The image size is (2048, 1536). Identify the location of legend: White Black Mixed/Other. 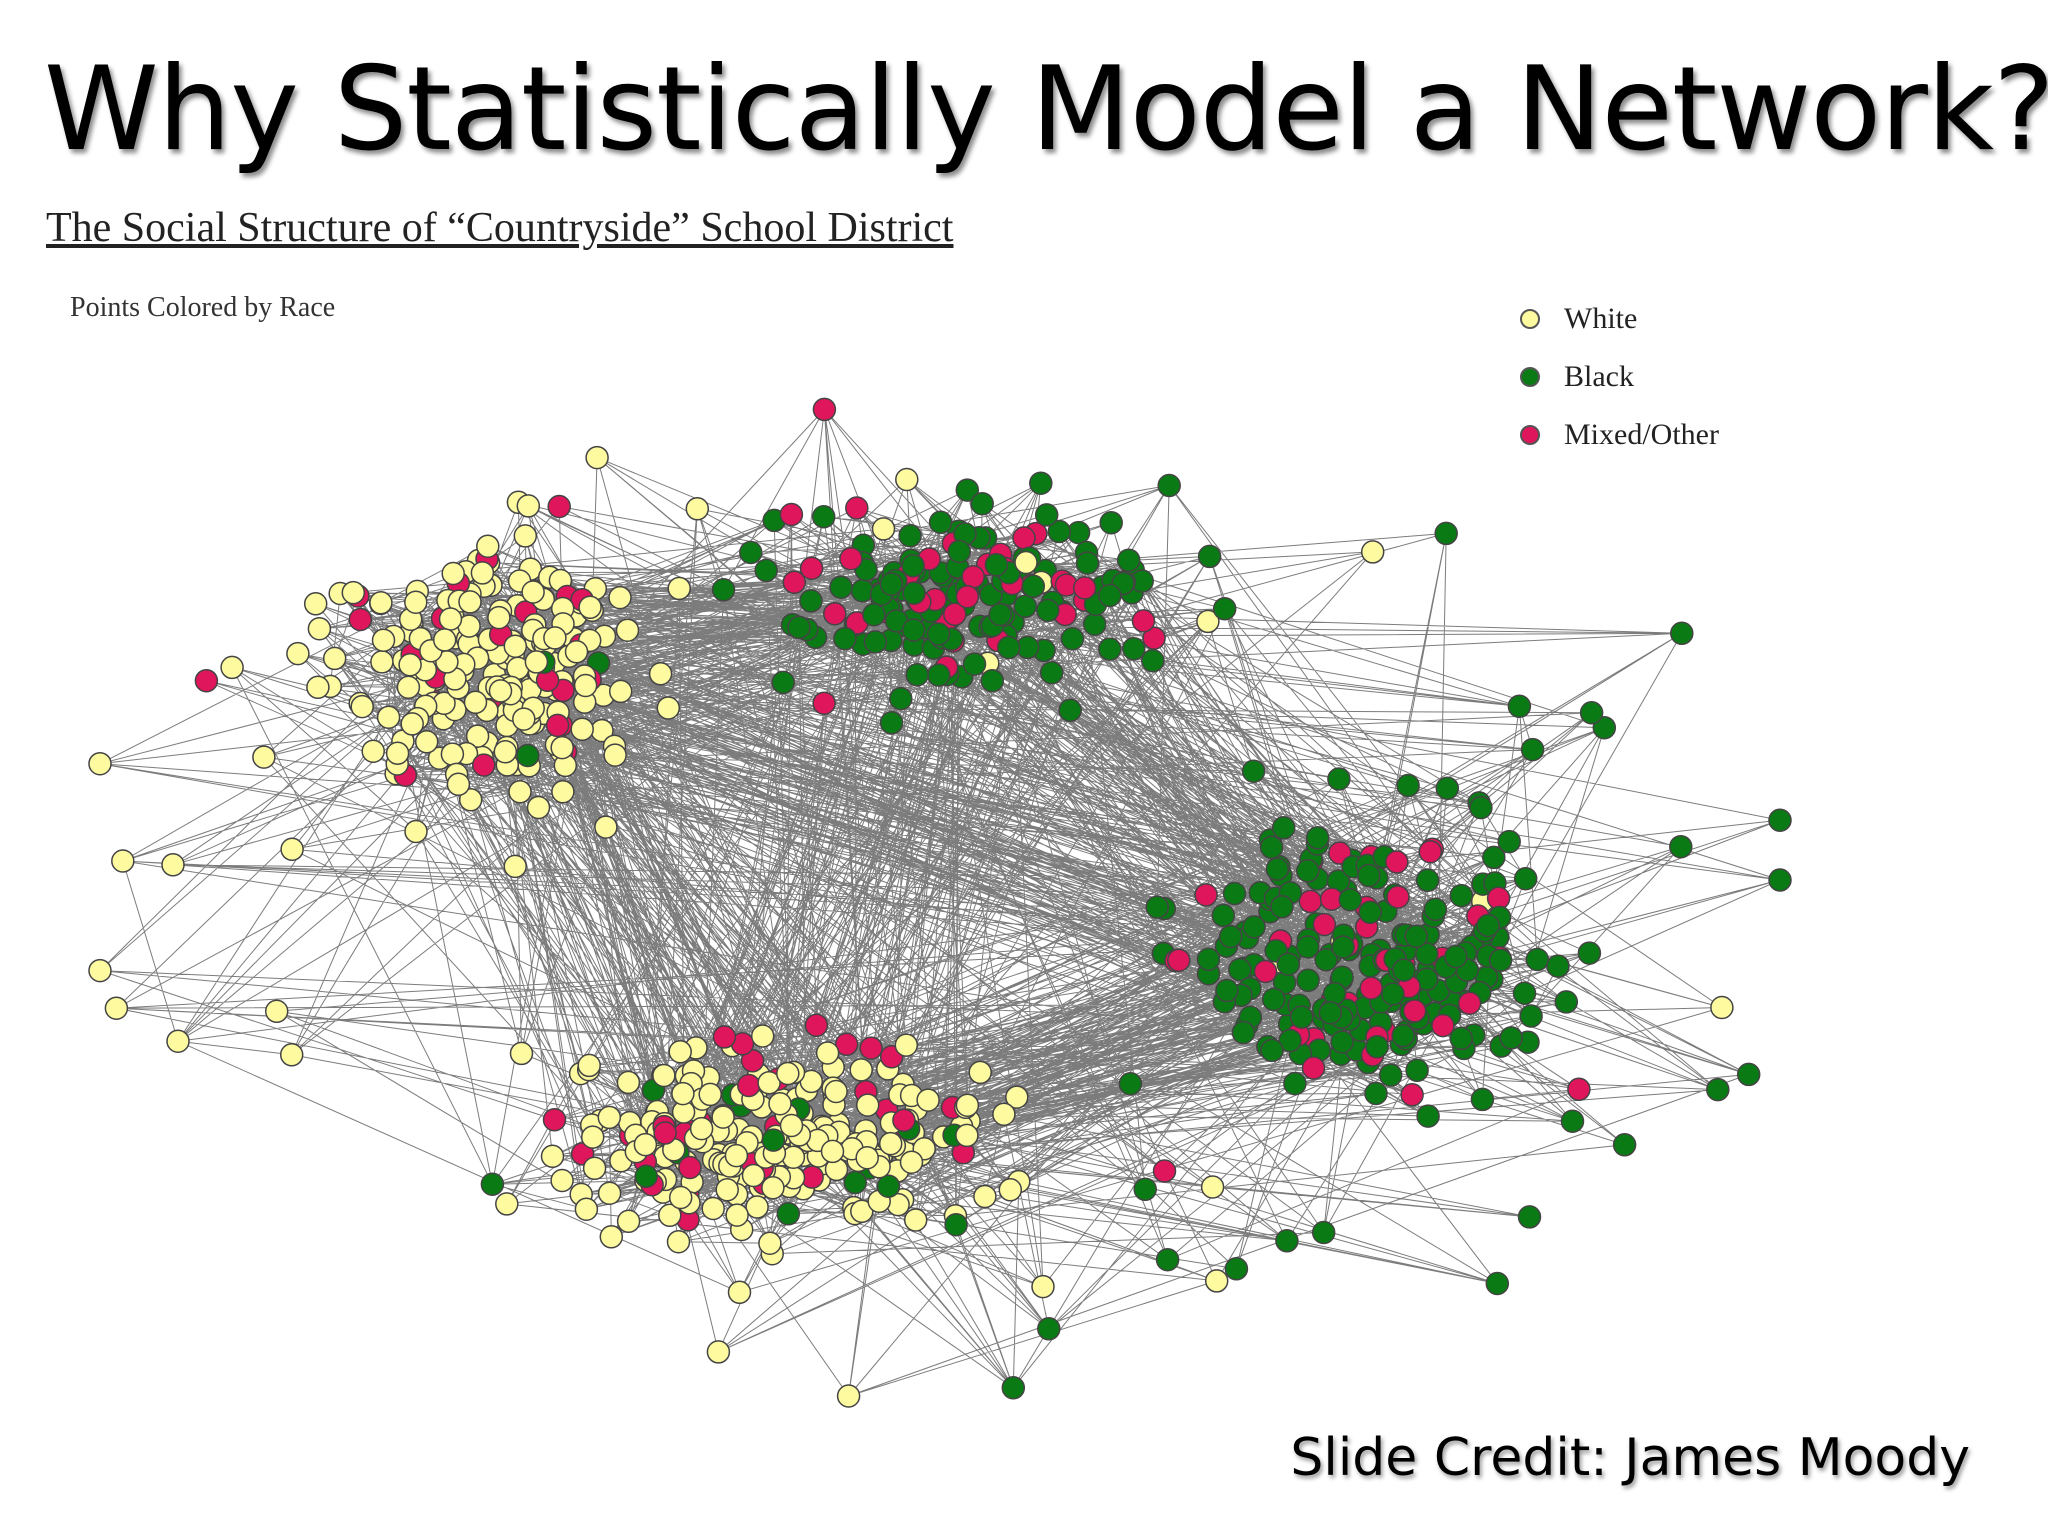
(1619, 377).